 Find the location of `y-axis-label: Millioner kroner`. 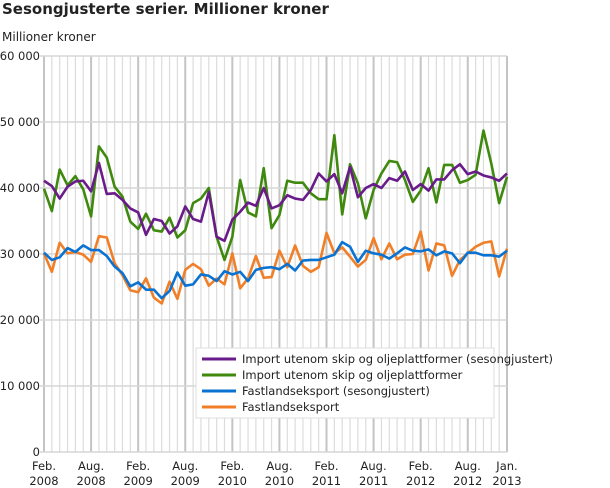

y-axis-label: Millioner kroner is located at coordinates (49, 37).